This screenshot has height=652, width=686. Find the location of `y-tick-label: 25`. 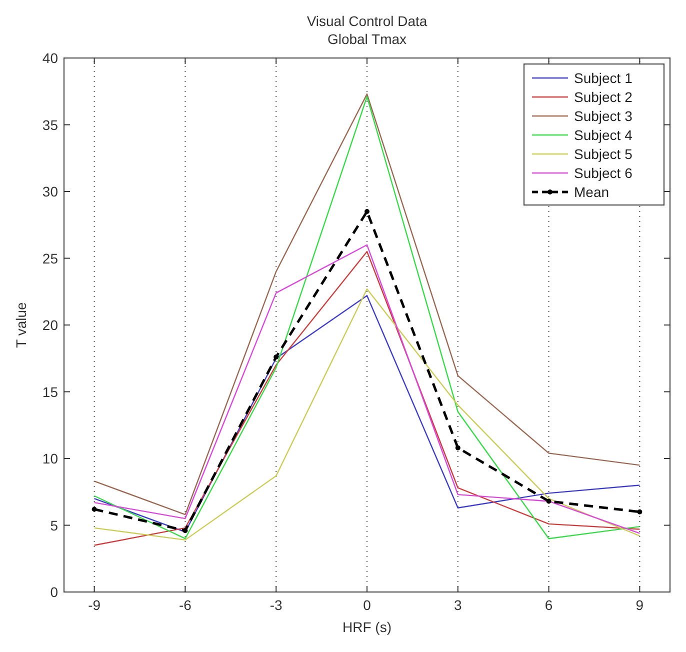

y-tick-label: 25 is located at coordinates (50, 258).